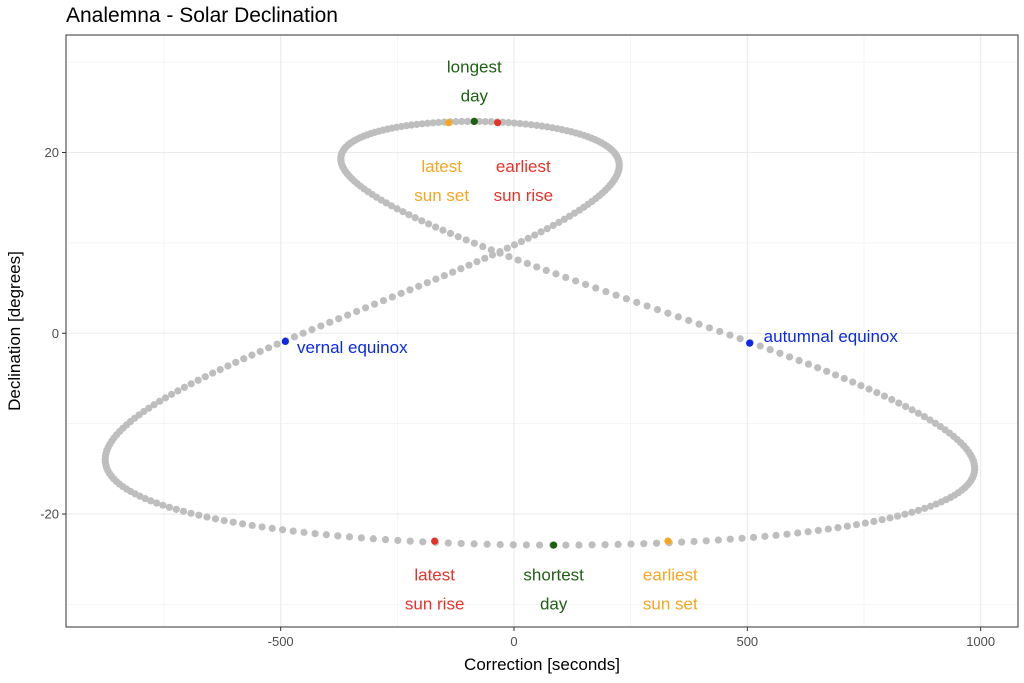 The image size is (1024, 683). Describe the element at coordinates (475, 96) in the screenshot. I see `annotation-label: day` at that location.